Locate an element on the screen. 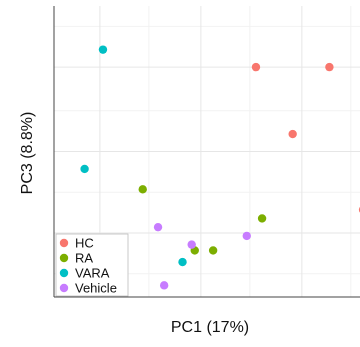 The width and height of the screenshot is (360, 347). y-axis-label: PC3 (8.8%) is located at coordinates (27, 153).